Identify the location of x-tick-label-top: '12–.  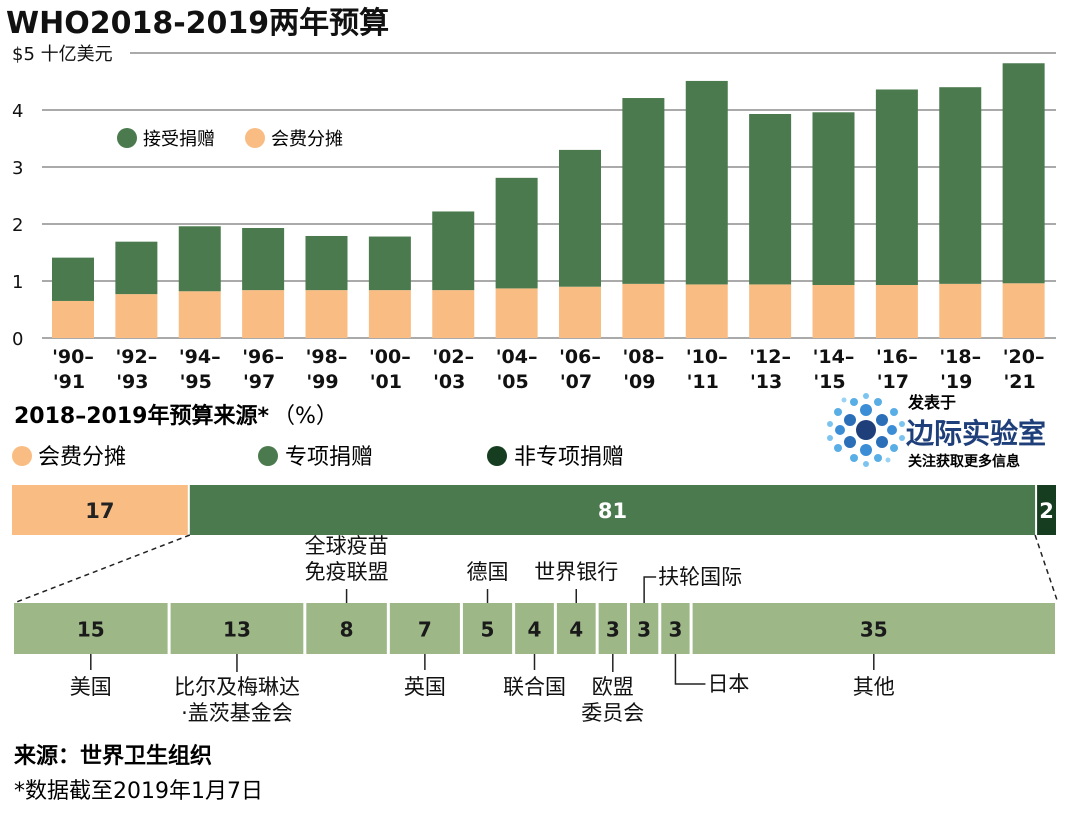
(770, 357).